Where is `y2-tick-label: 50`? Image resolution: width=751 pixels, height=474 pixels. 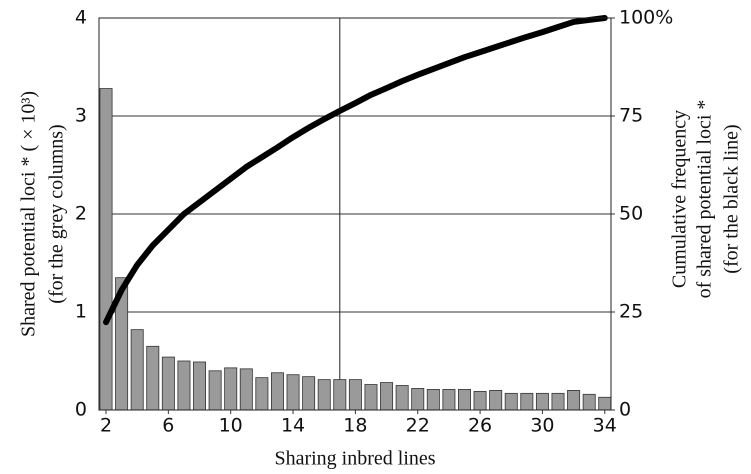
y2-tick-label: 50 is located at coordinates (631, 214).